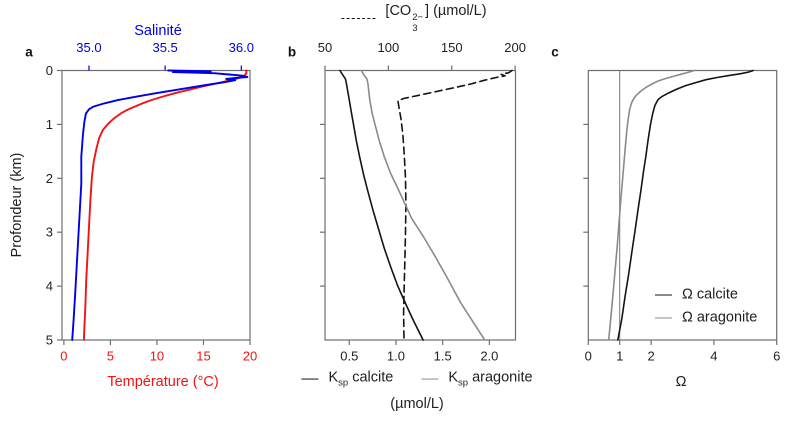  I want to click on omega-calcite-legend-item: Ω calcite, so click(706, 295).